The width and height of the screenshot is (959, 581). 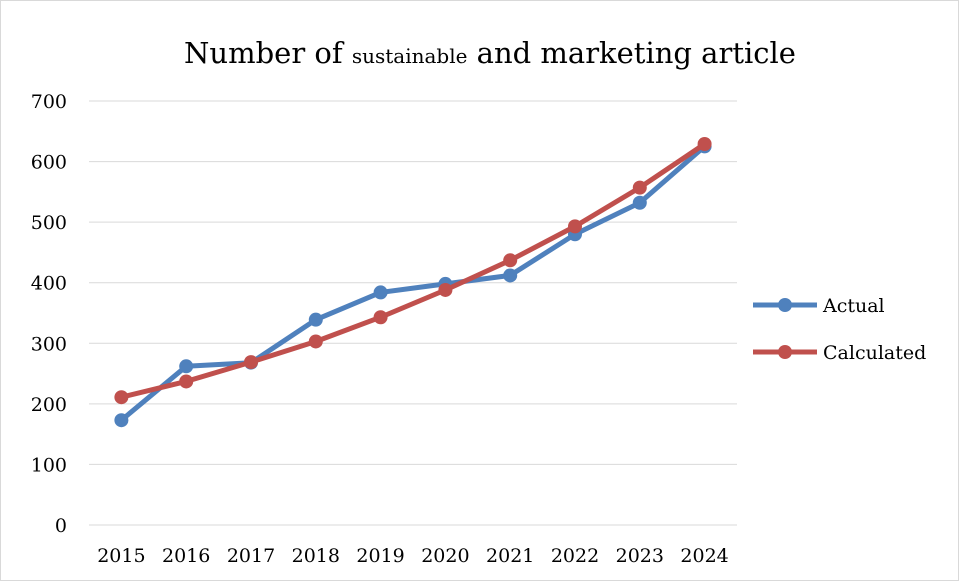 What do you see at coordinates (510, 260) in the screenshot?
I see `data-point-calculated-2021` at bounding box center [510, 260].